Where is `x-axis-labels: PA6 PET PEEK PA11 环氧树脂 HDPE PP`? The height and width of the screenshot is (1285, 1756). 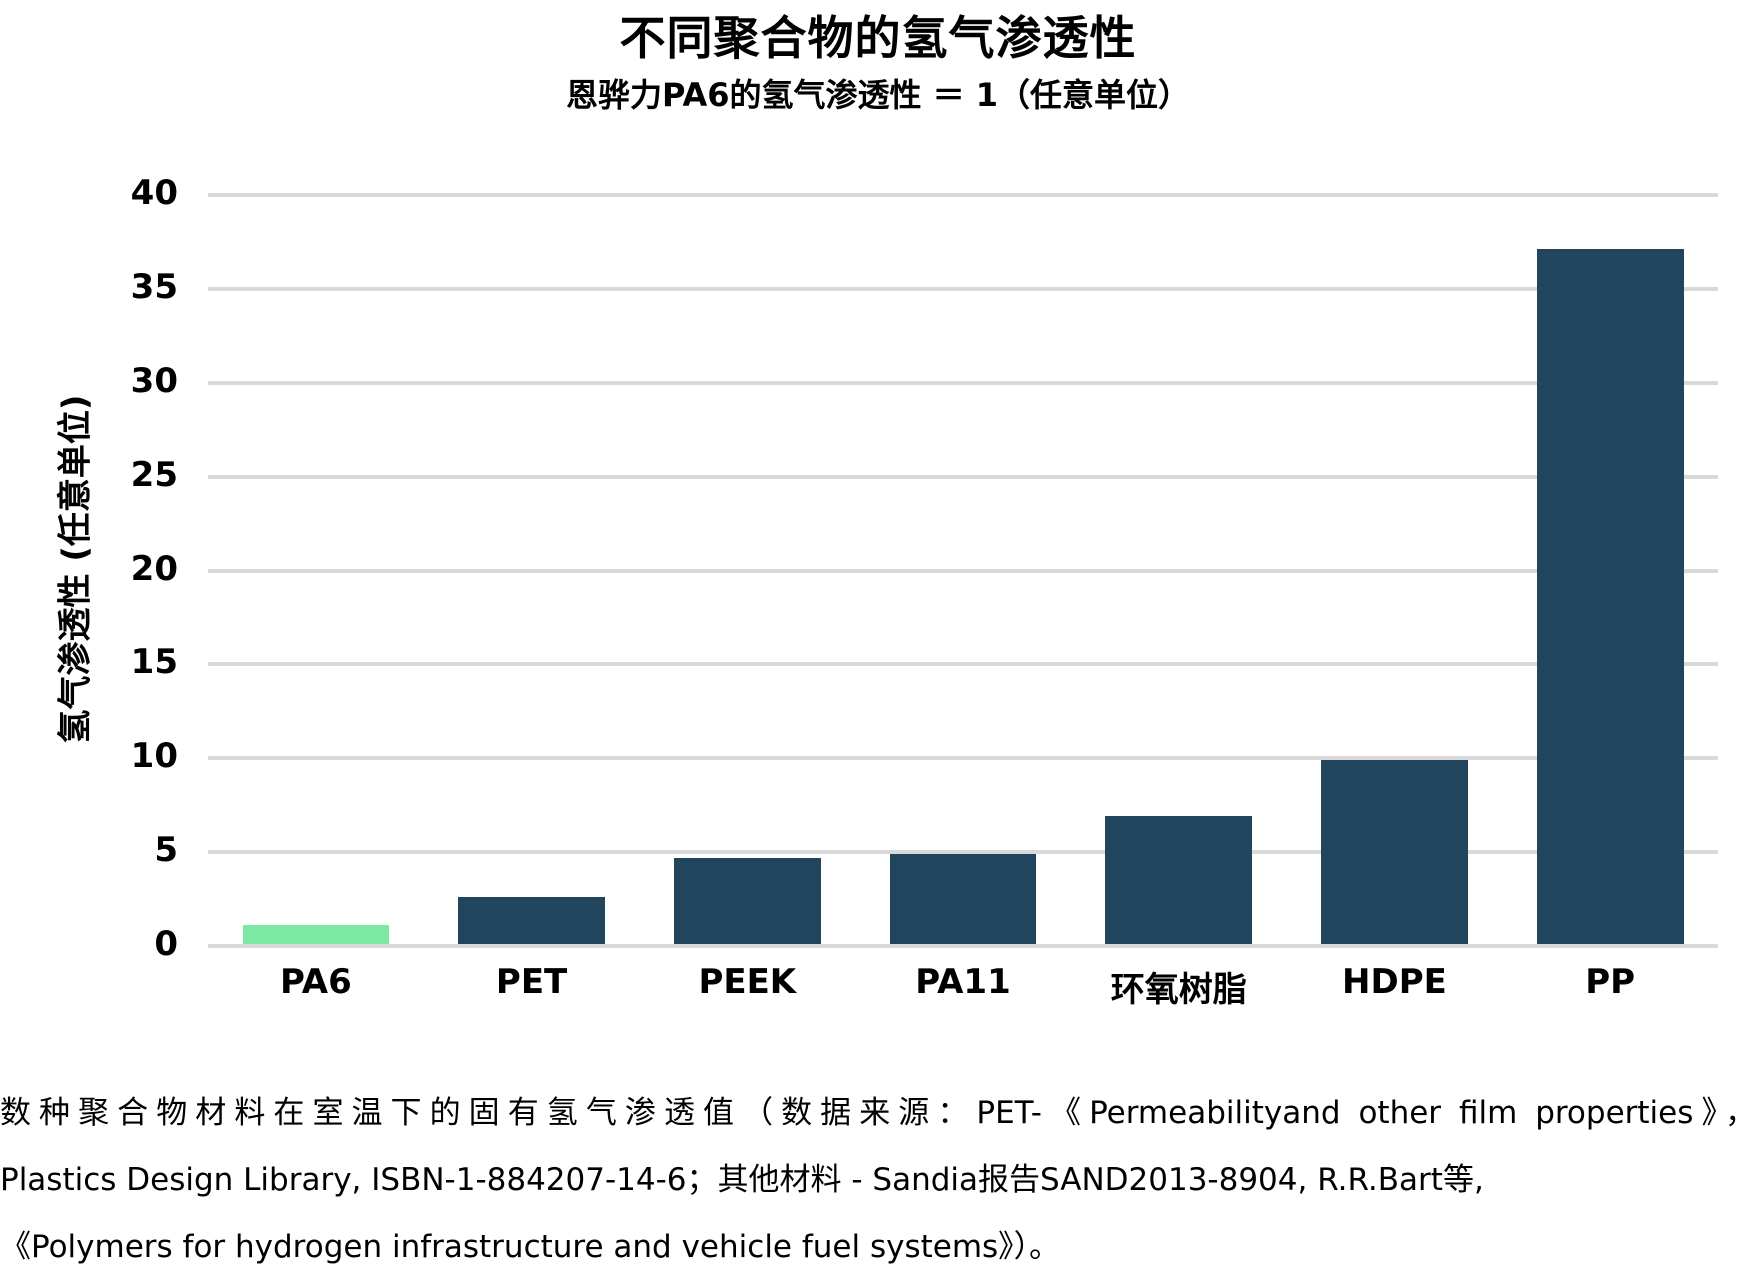
x-axis-labels: PA6 PET PEEK PA11 环氧树脂 HDPE PP is located at coordinates (963, 986).